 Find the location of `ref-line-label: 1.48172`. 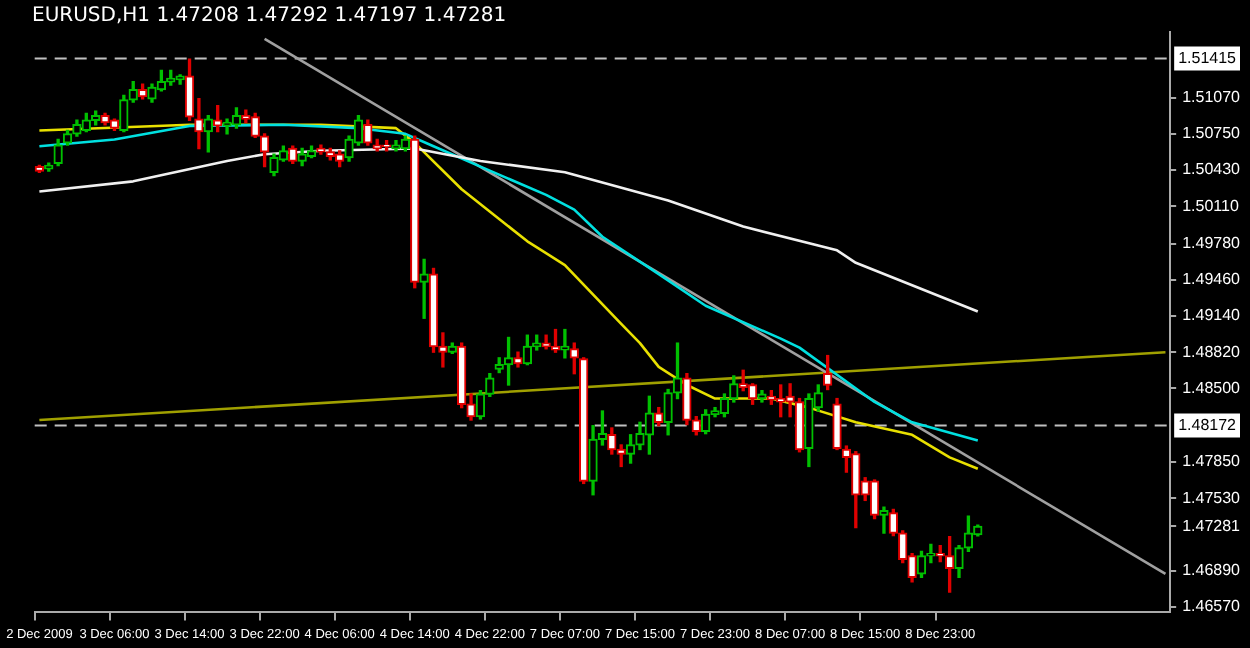

ref-line-label: 1.48172 is located at coordinates (1208, 424).